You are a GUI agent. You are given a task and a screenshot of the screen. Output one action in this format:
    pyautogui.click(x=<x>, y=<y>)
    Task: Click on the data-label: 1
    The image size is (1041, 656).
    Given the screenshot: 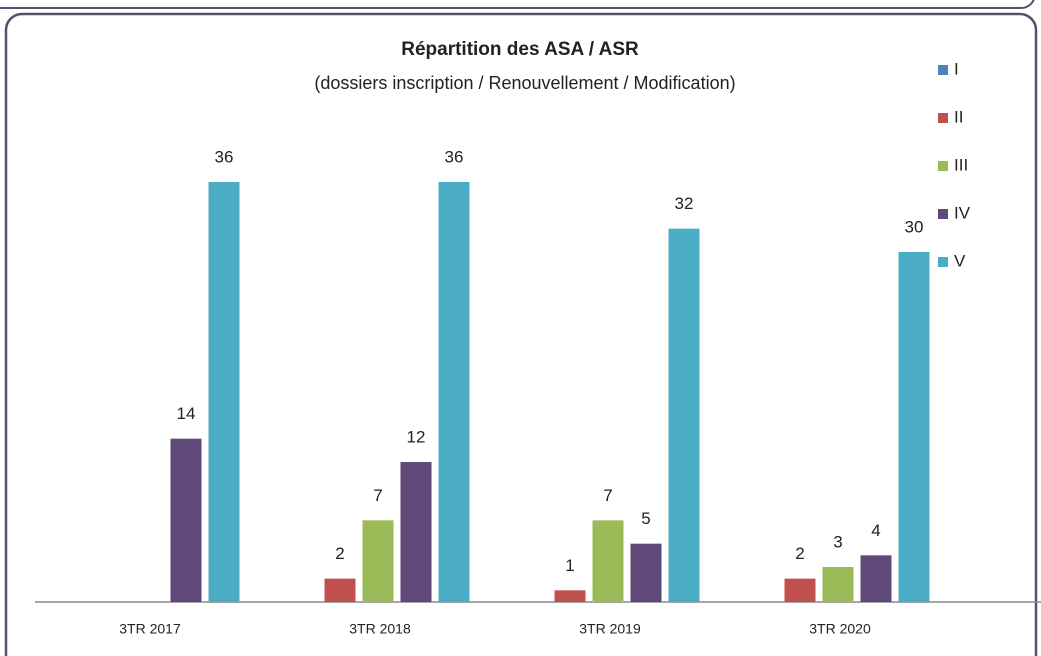 What is the action you would take?
    pyautogui.click(x=569, y=565)
    